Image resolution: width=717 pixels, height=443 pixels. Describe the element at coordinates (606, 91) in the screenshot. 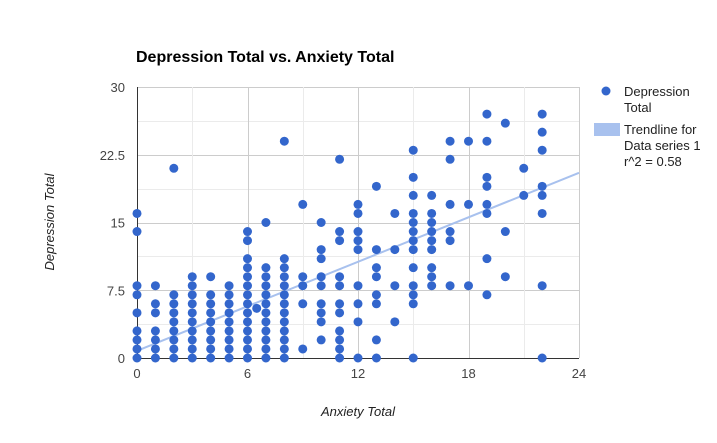

I see `legend-marker-depression` at that location.